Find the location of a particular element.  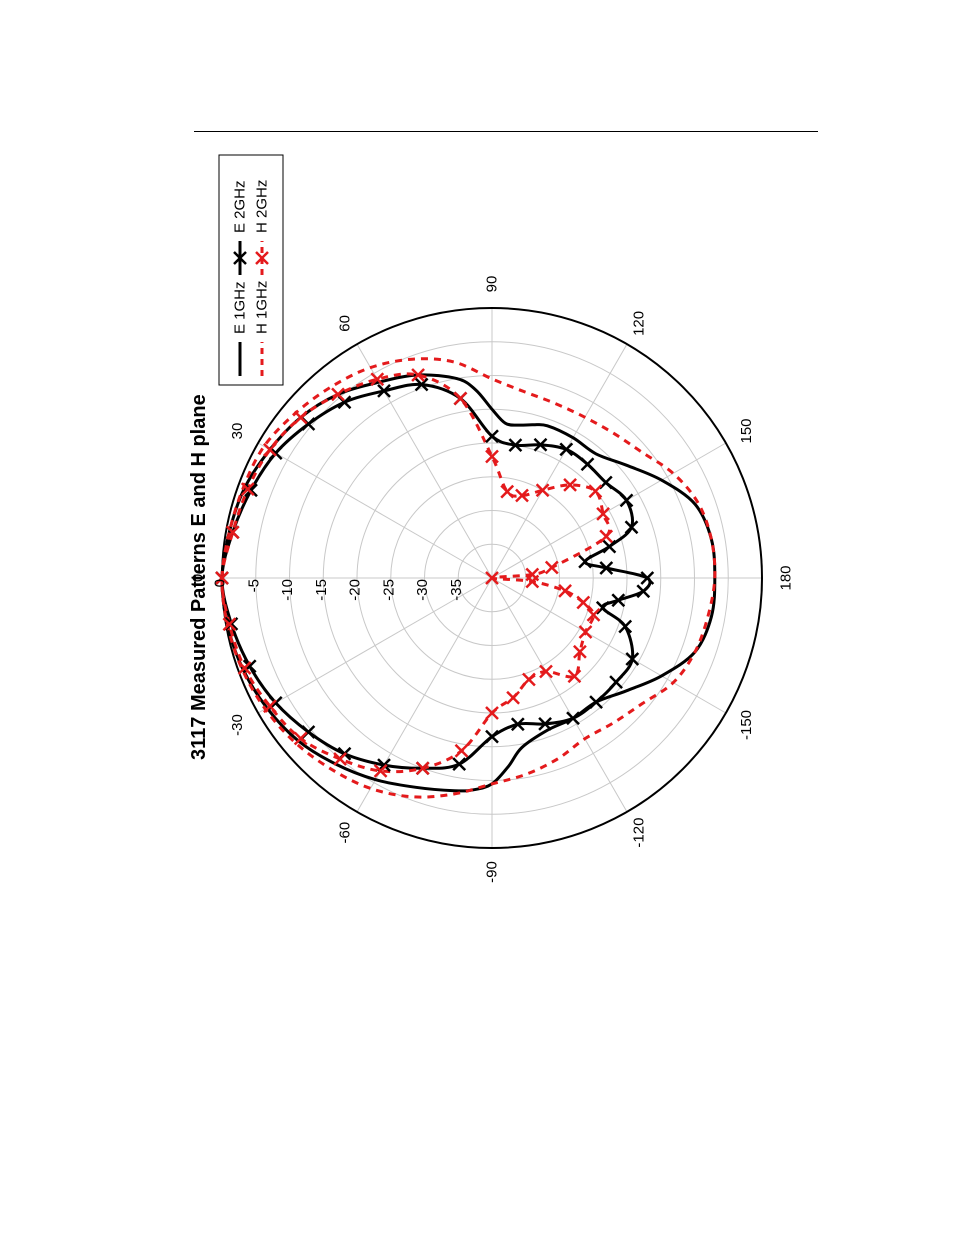

angle-tick-label: -150 is located at coordinates (746, 725).